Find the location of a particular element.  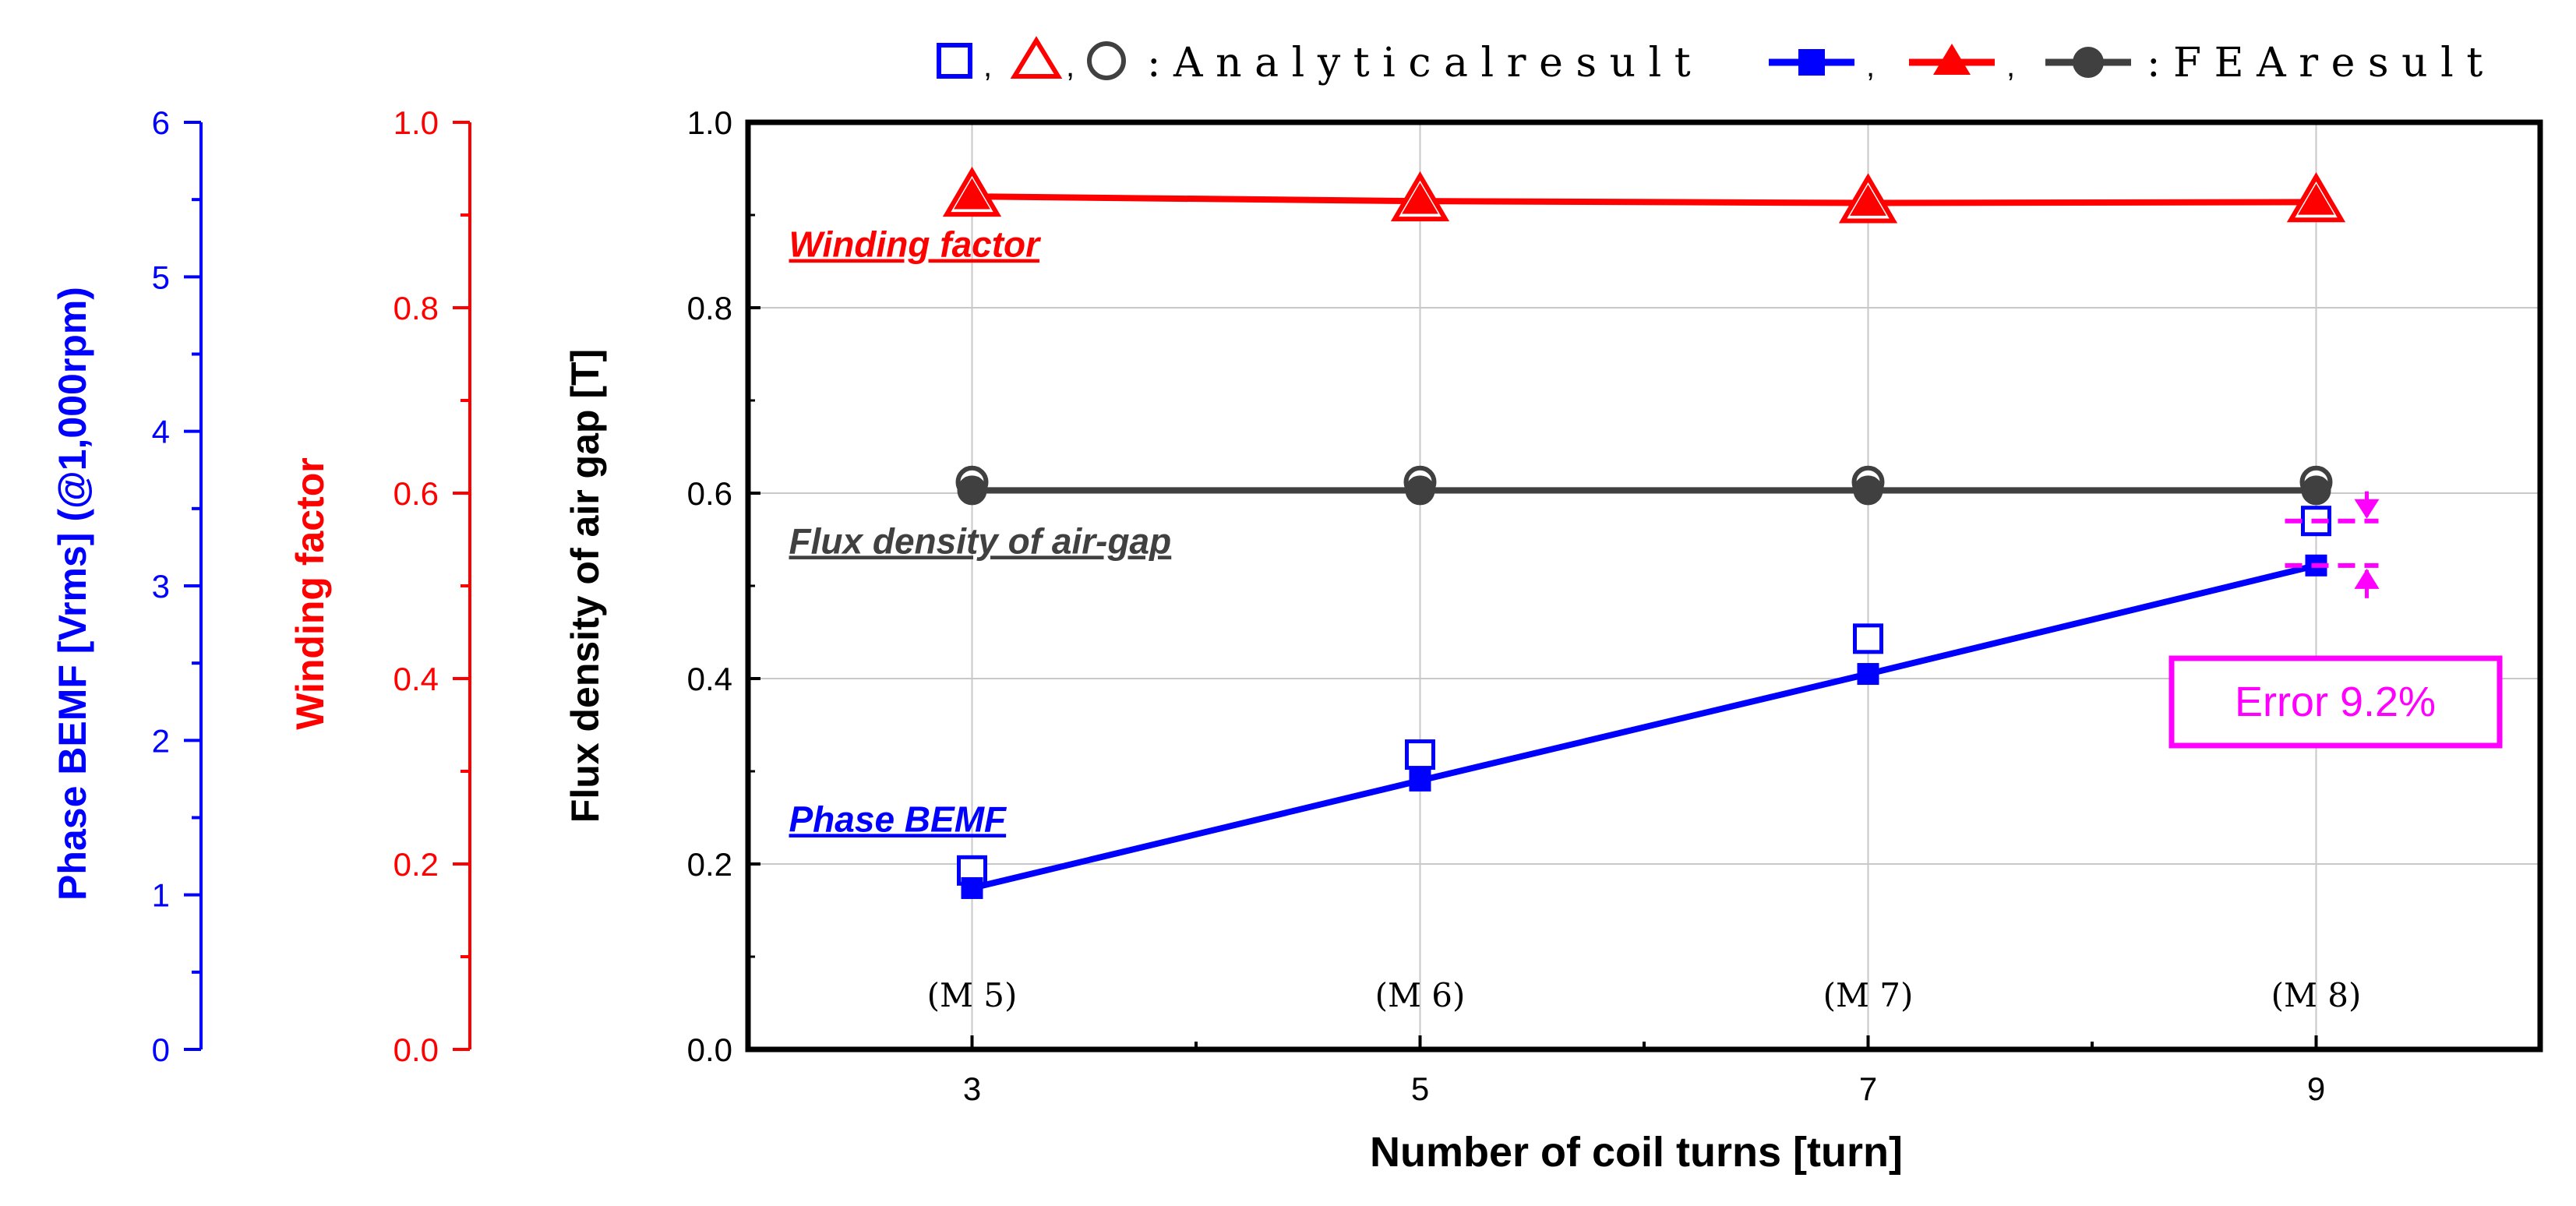

error-label: Error 9.2% is located at coordinates (2335, 702).